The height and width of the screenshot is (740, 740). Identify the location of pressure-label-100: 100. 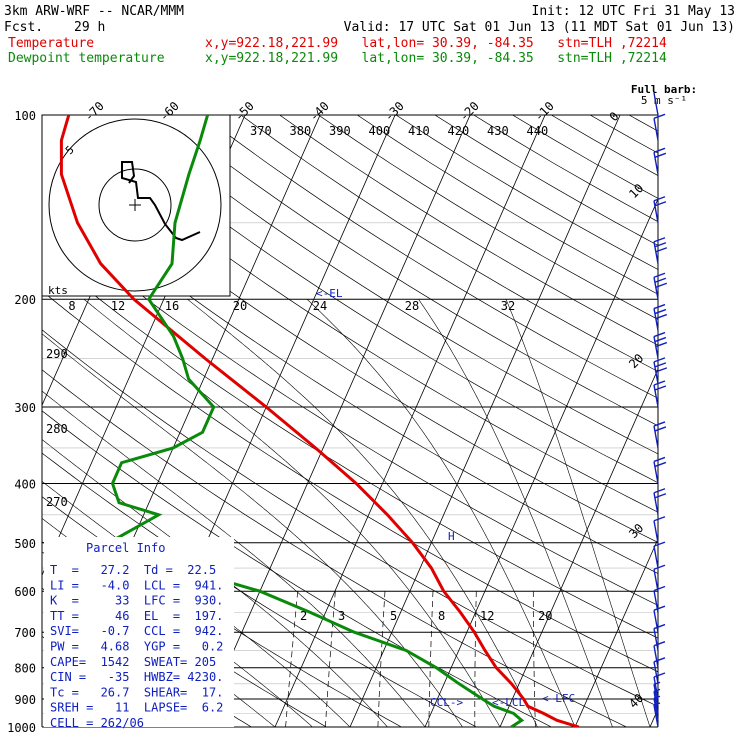
(25, 116).